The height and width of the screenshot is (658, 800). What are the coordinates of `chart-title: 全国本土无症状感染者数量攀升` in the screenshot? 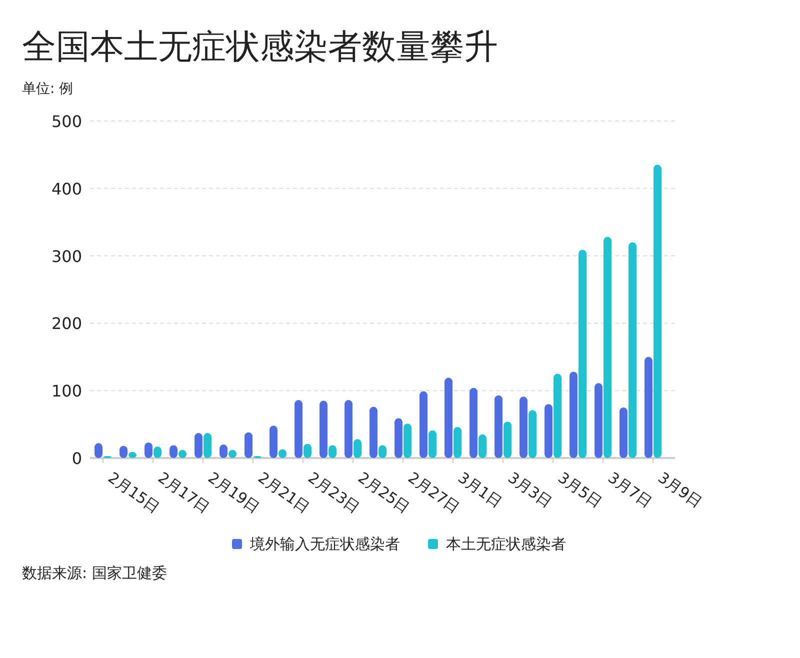 It's located at (260, 47).